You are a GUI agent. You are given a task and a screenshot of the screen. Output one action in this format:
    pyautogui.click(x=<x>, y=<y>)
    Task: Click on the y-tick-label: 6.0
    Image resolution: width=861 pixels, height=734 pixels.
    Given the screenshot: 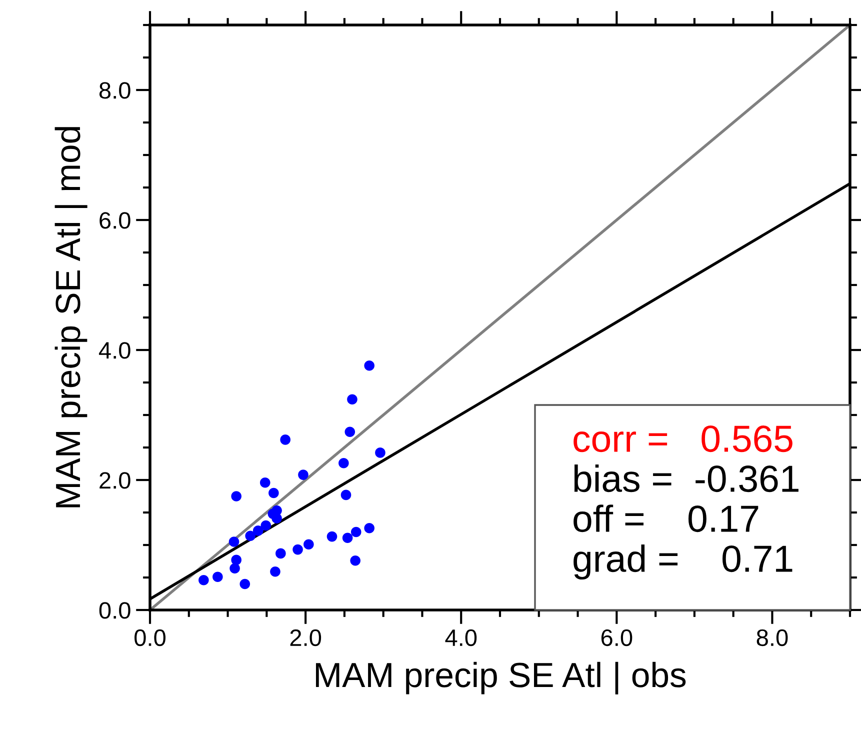 What is the action you would take?
    pyautogui.click(x=115, y=220)
    